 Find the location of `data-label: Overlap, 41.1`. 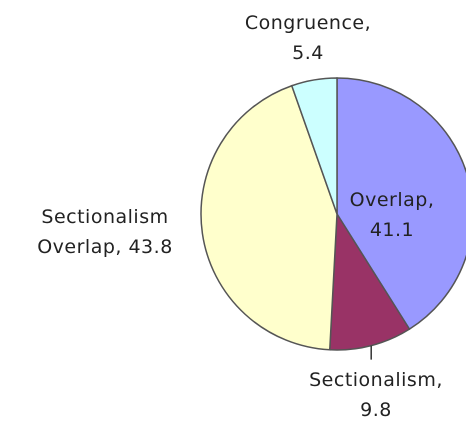

data-label: Overlap, 41.1 is located at coordinates (392, 215).